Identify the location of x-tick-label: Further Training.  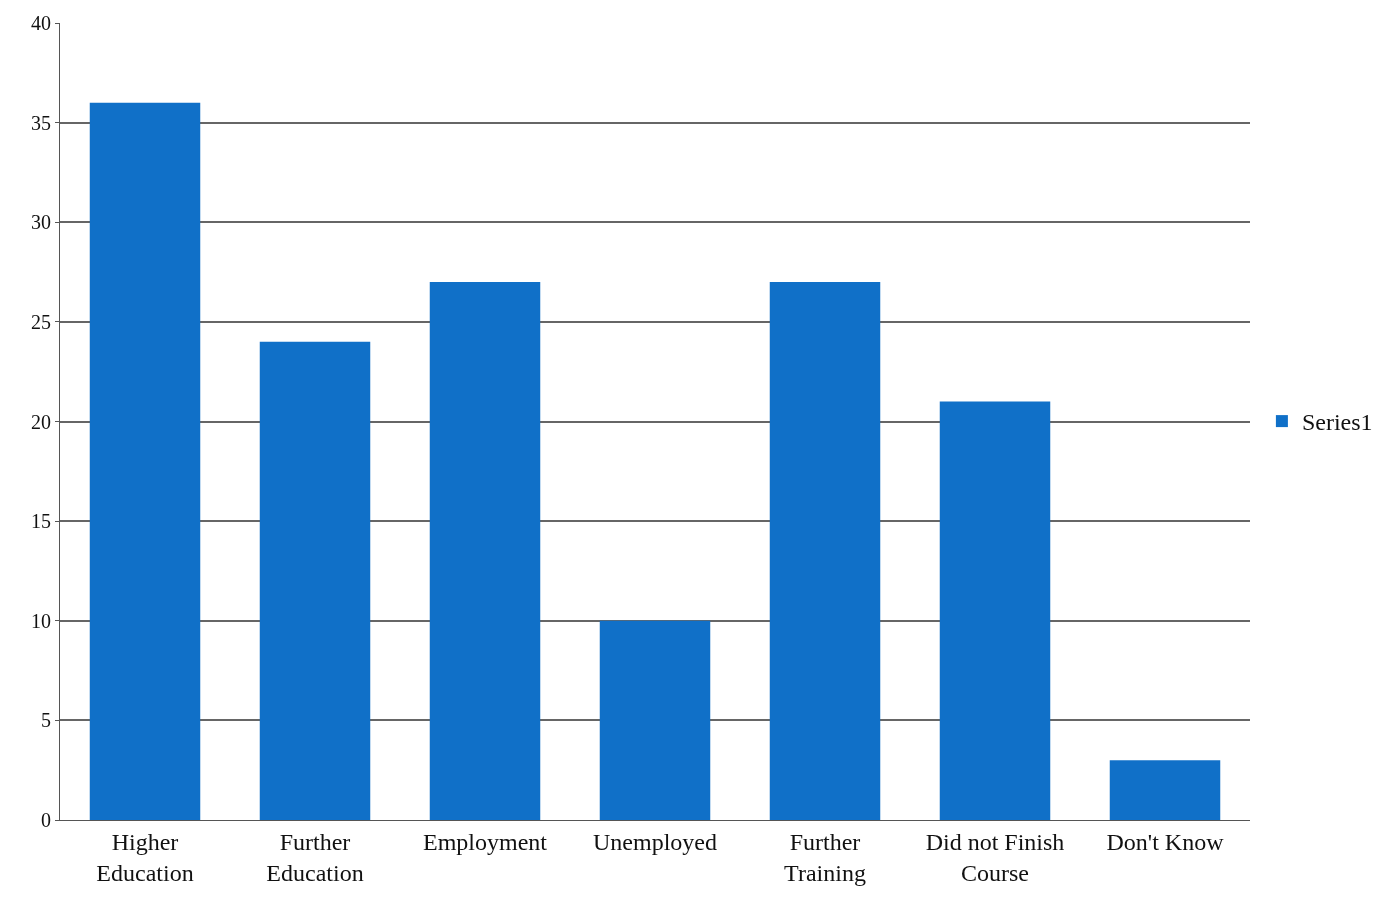
(825, 857).